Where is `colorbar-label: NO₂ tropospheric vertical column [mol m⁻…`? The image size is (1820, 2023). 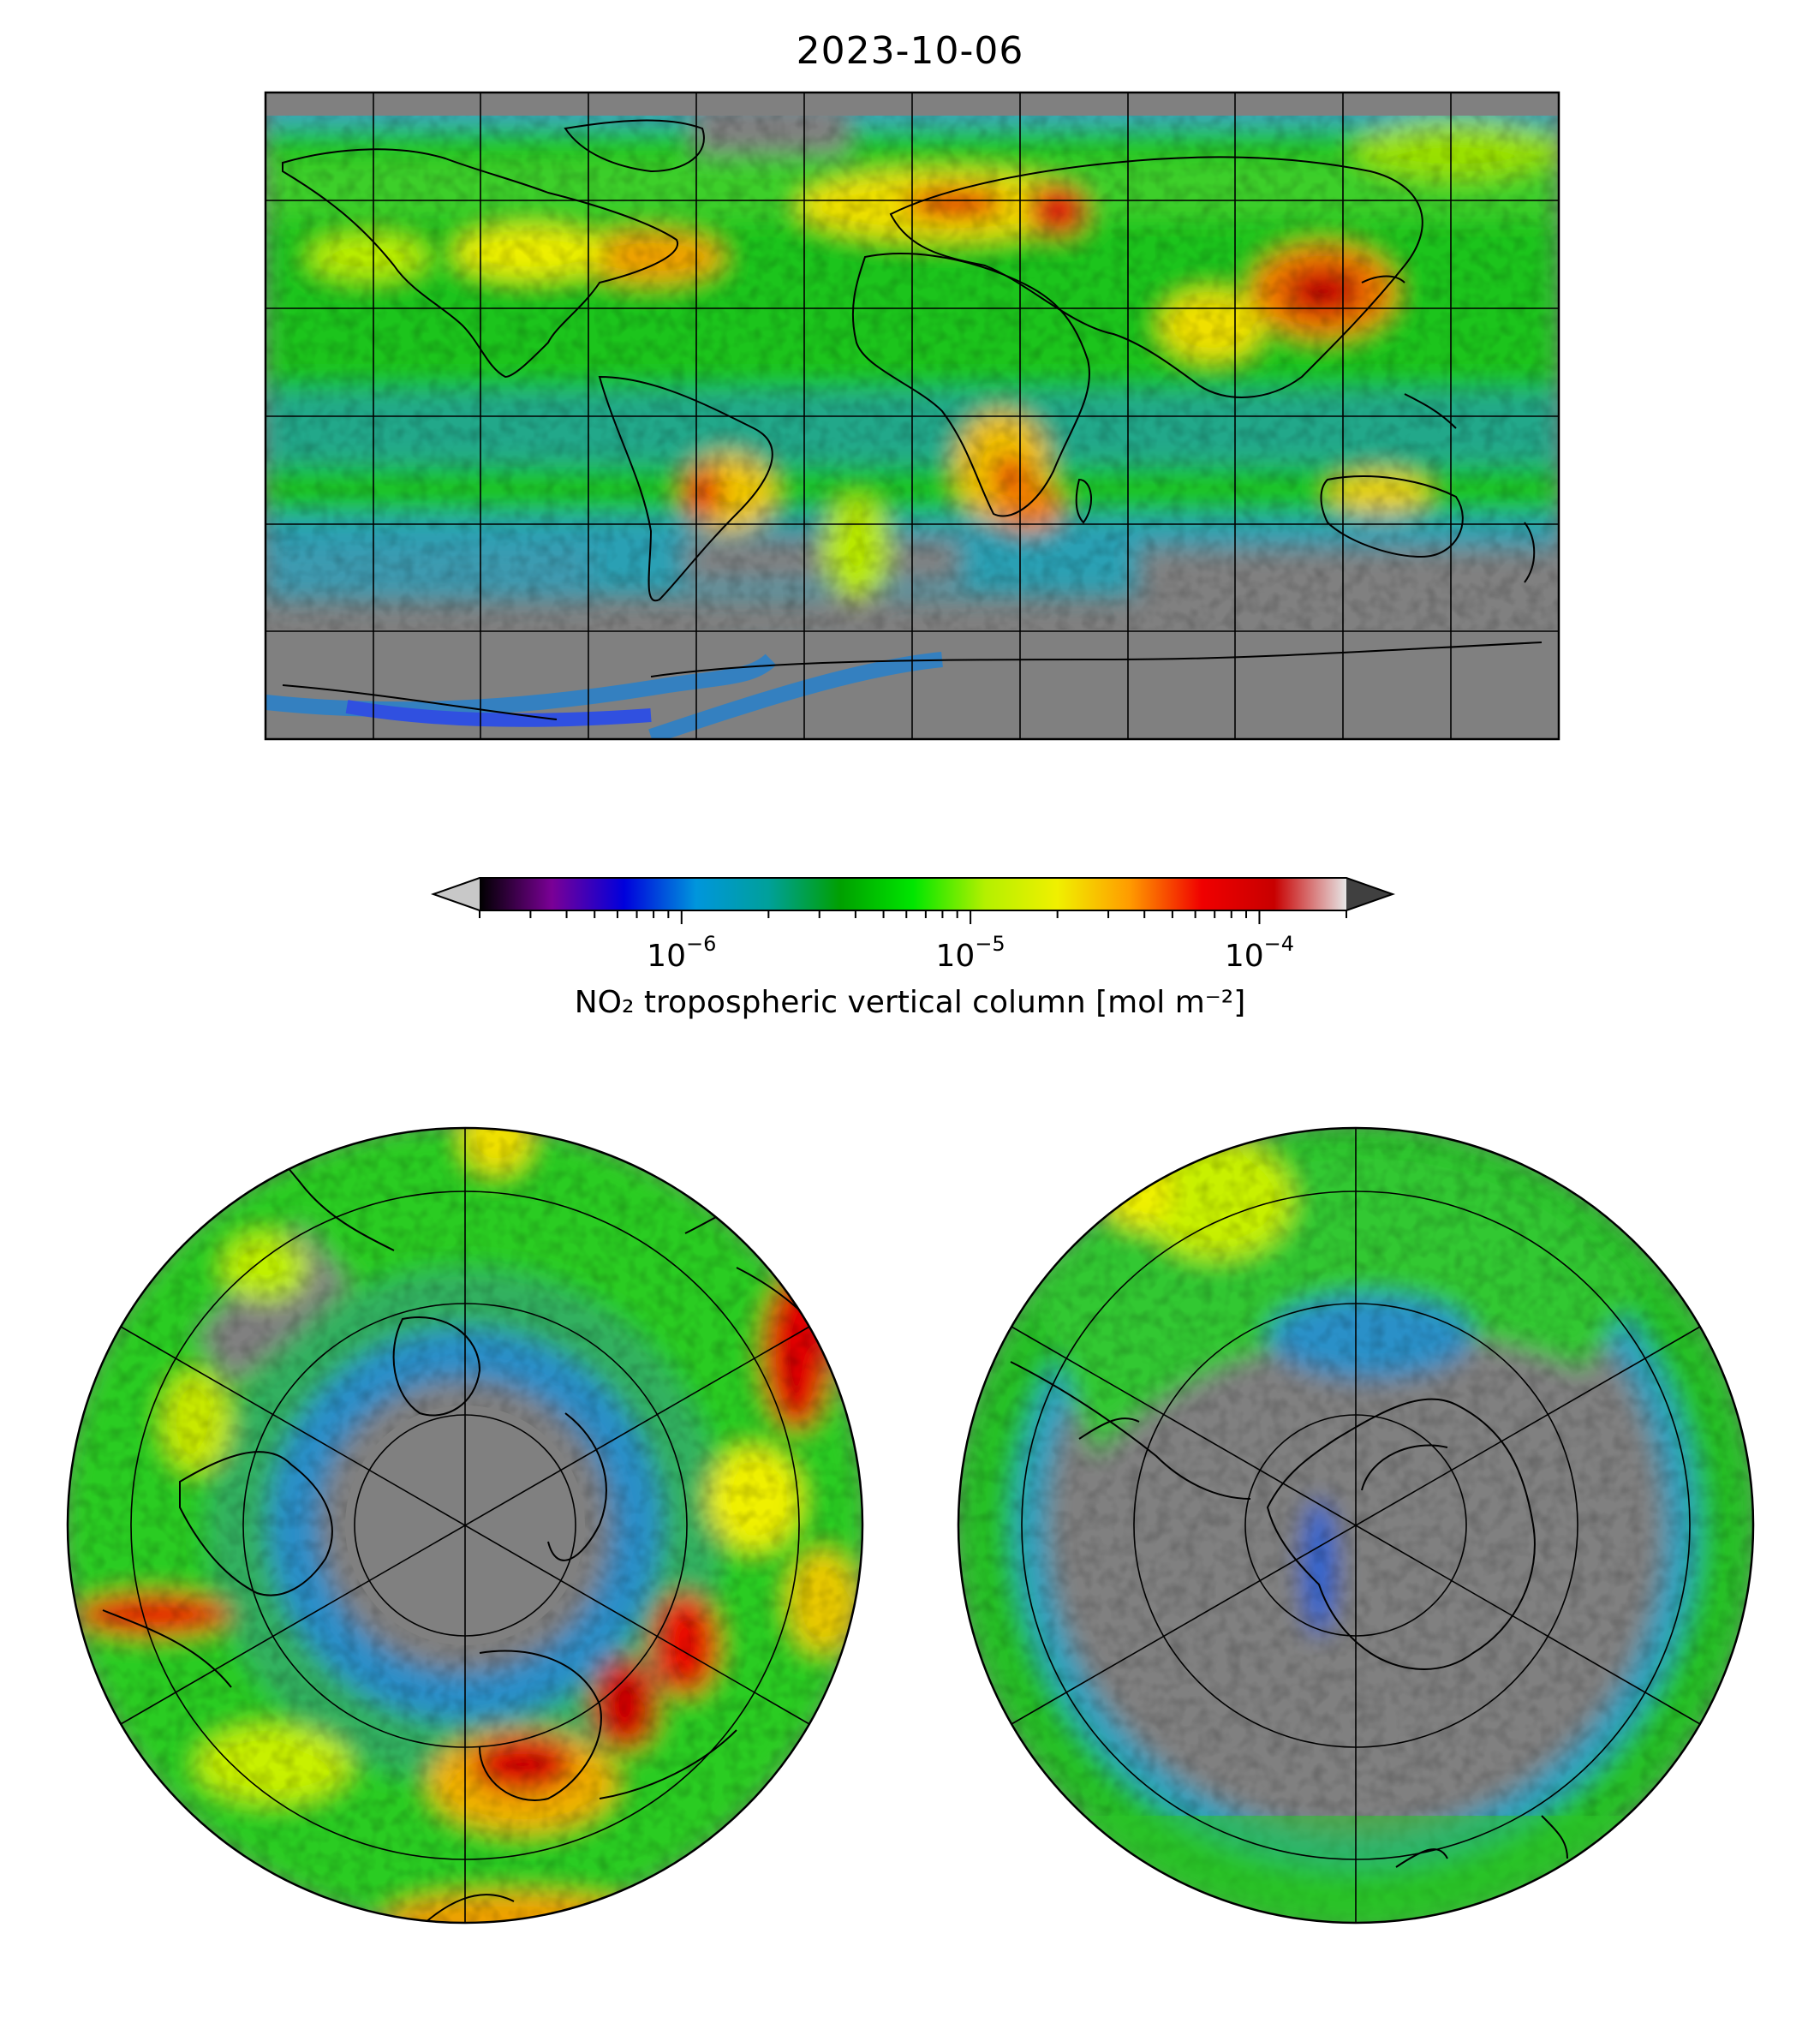
colorbar-label: NO₂ tropospheric vertical column [mol m⁻… is located at coordinates (910, 1002).